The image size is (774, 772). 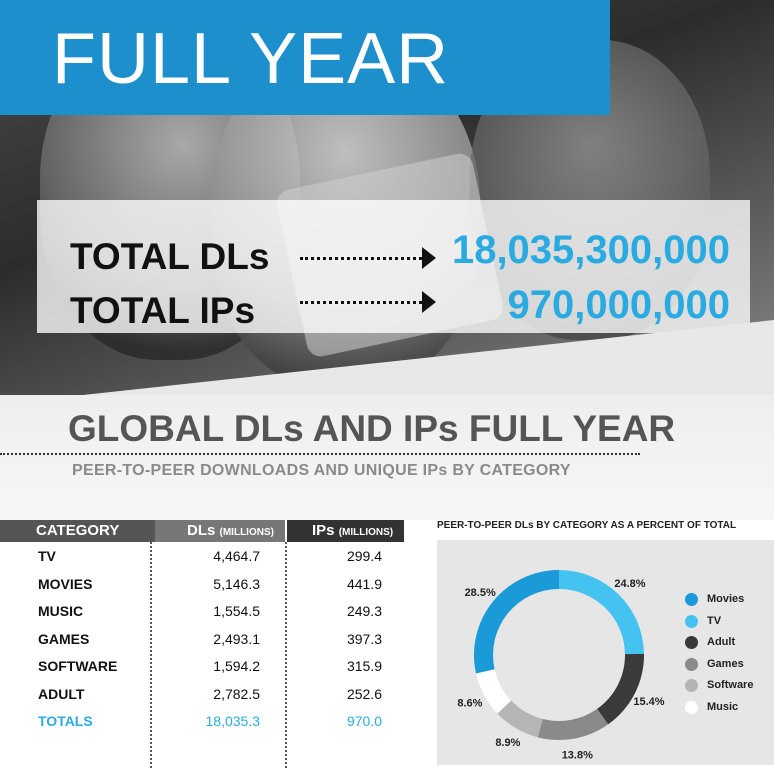 I want to click on header-dls-unit: (MILLIONS), so click(x=246, y=532).